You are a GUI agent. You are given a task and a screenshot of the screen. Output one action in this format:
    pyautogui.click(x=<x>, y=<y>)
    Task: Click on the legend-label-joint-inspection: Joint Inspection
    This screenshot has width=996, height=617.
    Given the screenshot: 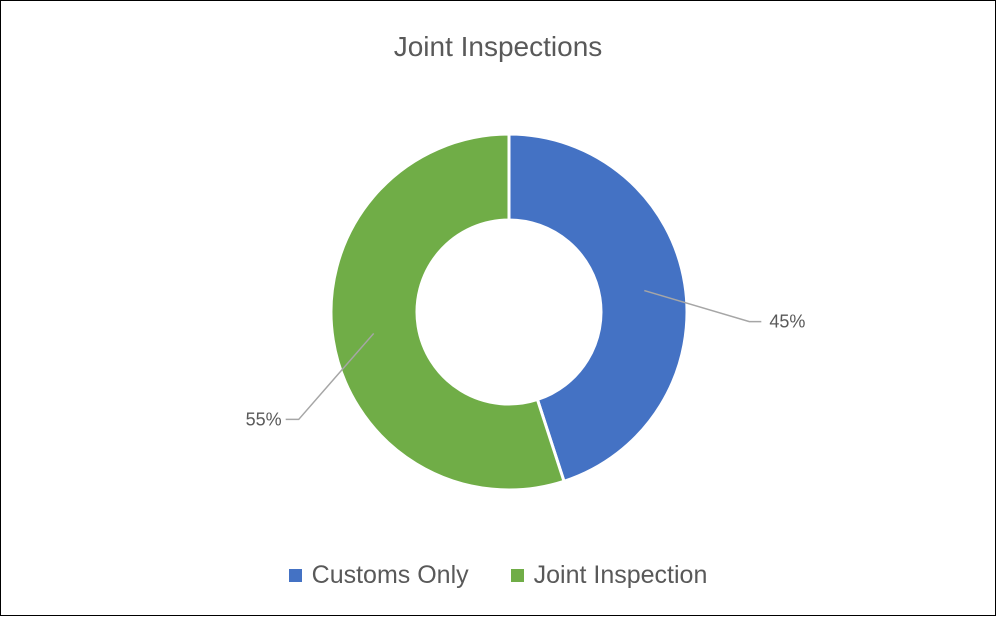 What is the action you would take?
    pyautogui.click(x=620, y=575)
    